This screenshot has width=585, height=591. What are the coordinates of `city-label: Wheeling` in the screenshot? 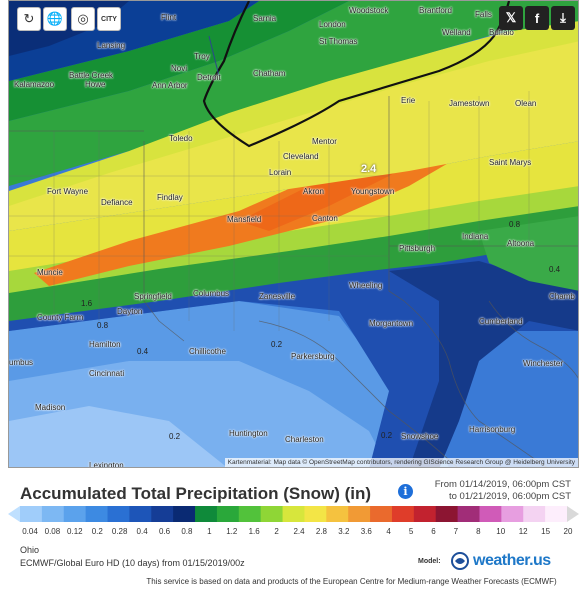 It's located at (366, 285).